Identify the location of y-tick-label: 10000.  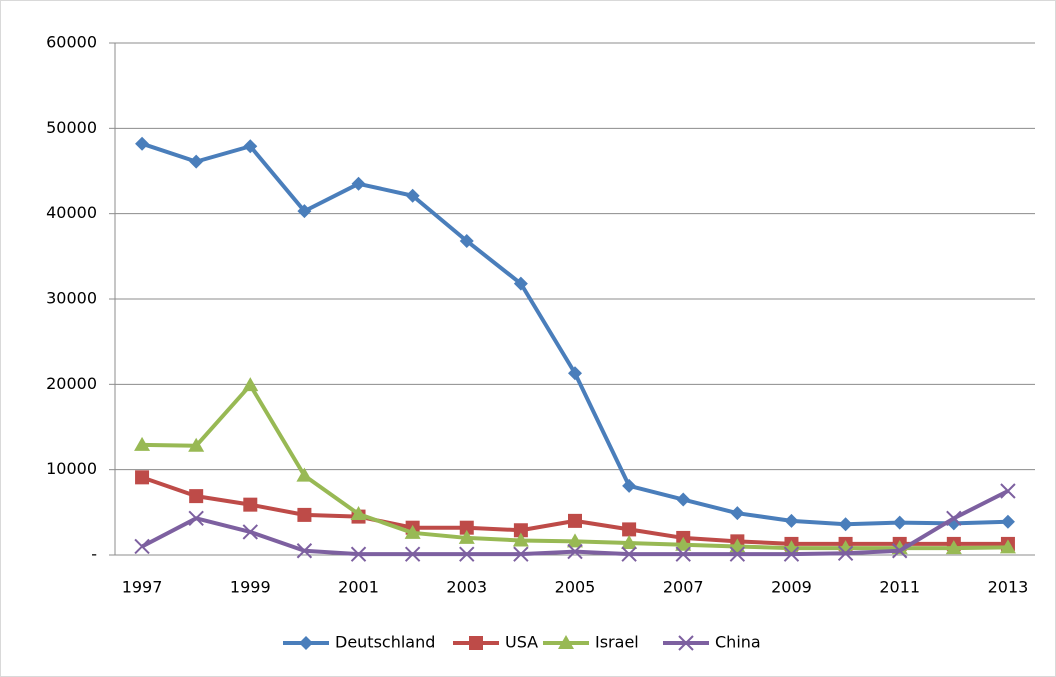
(71, 468).